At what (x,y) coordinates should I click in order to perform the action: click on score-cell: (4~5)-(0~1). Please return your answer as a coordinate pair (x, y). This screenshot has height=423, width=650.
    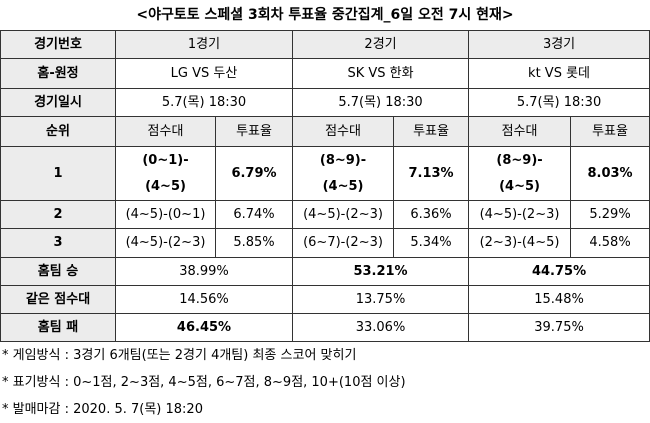
    Looking at the image, I should click on (165, 214).